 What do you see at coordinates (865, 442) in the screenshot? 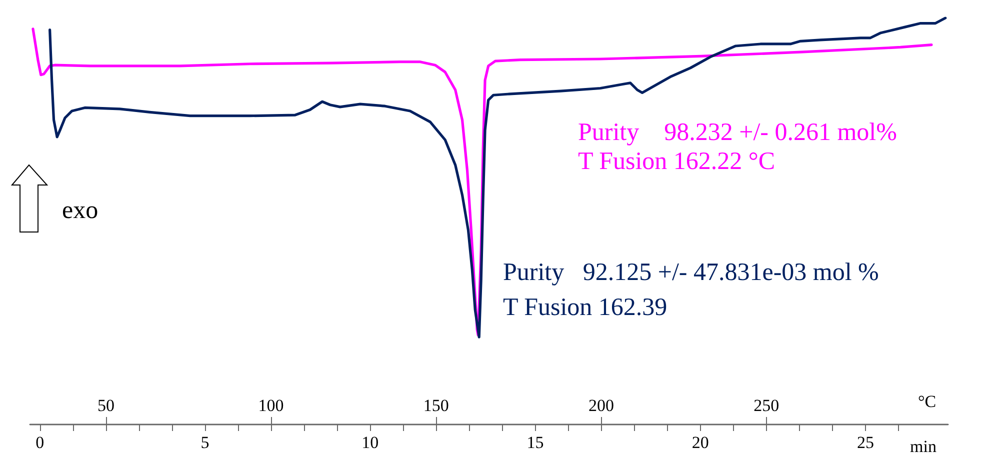
I see `x-tick-label: 25` at bounding box center [865, 442].